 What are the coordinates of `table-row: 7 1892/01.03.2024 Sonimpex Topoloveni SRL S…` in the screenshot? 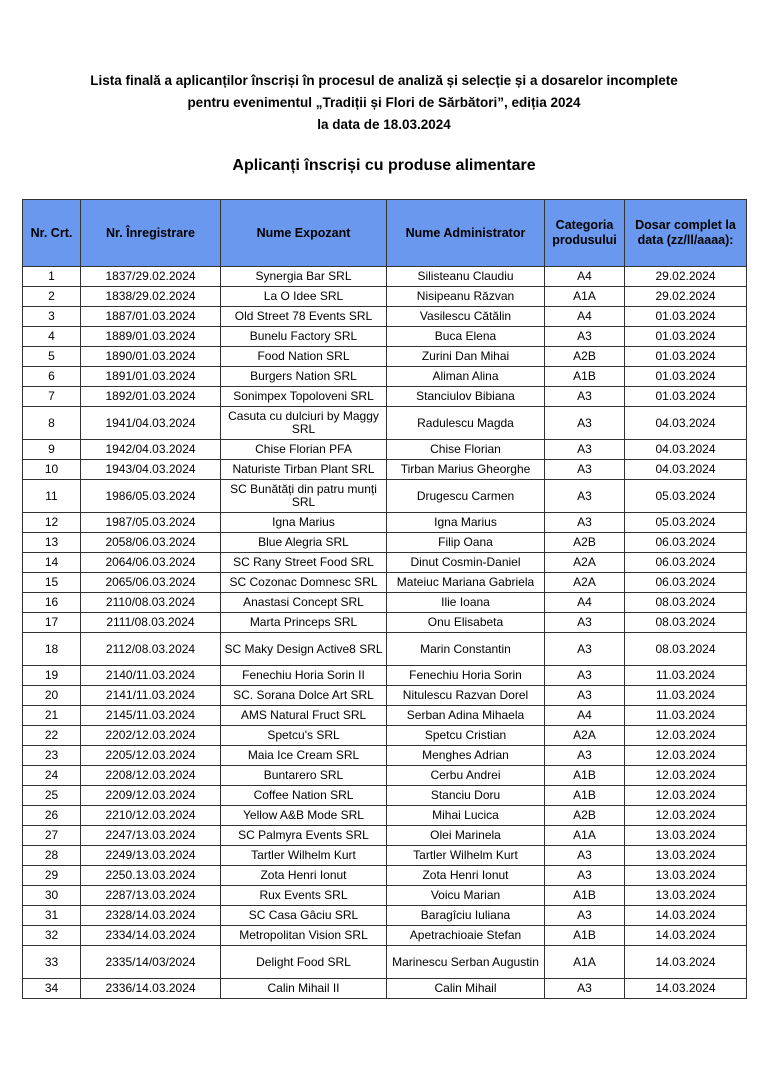 It's located at (384, 396).